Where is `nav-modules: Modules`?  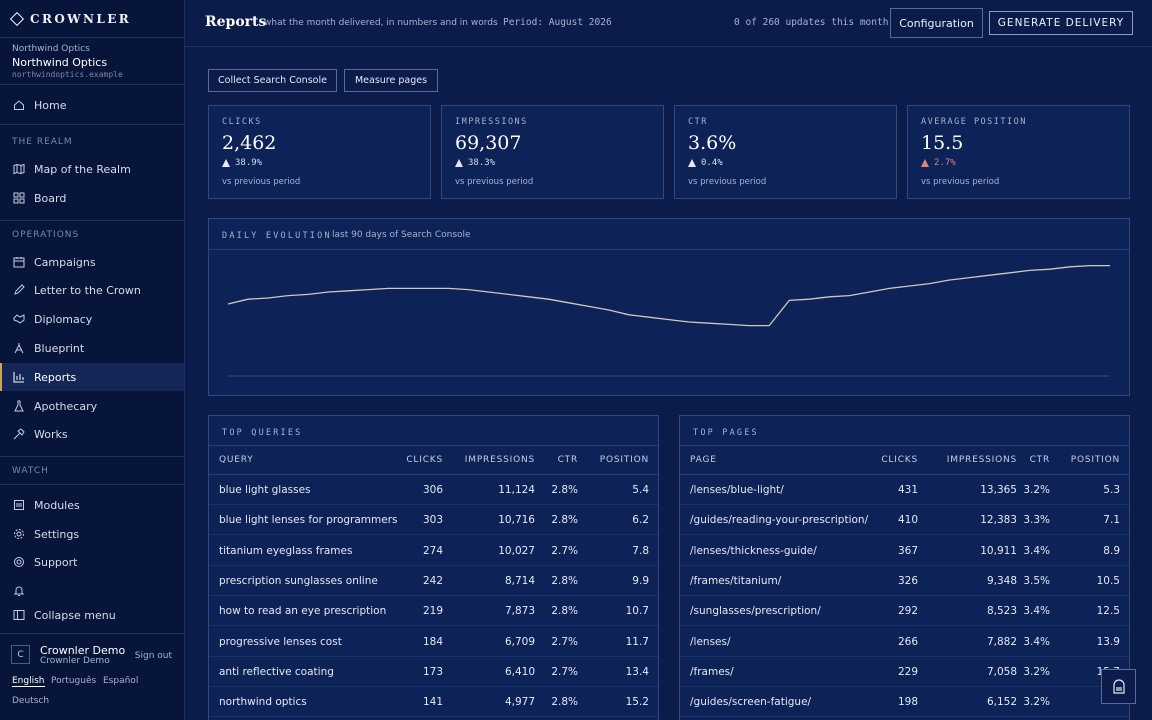
nav-modules: Modules is located at coordinates (92, 505).